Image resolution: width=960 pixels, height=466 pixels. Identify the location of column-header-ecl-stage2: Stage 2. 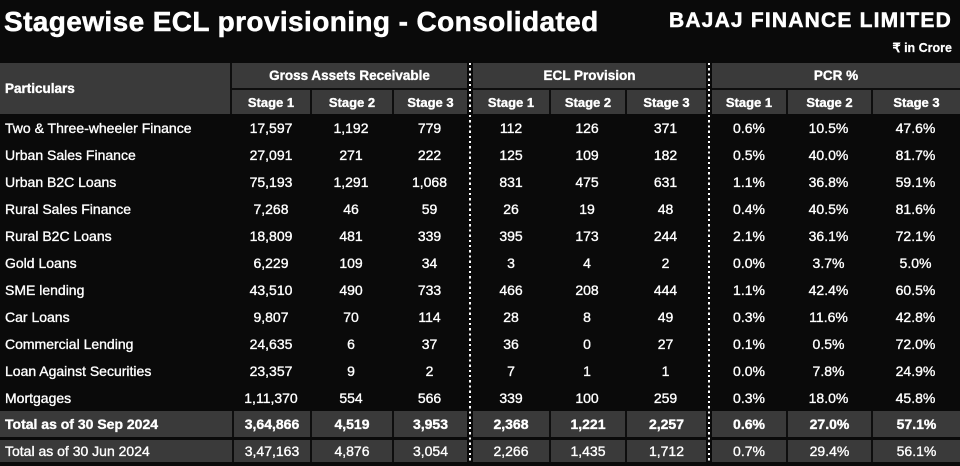
(587, 101).